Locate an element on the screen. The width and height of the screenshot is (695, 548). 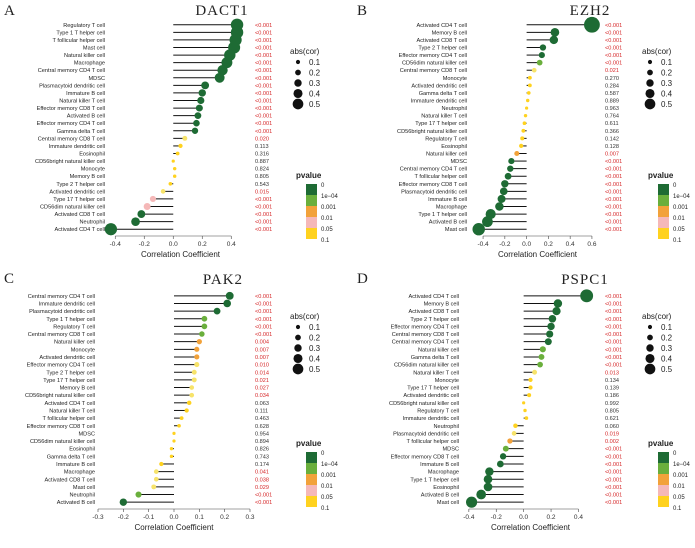
size-legend-label: 0.5 is located at coordinates (667, 104).